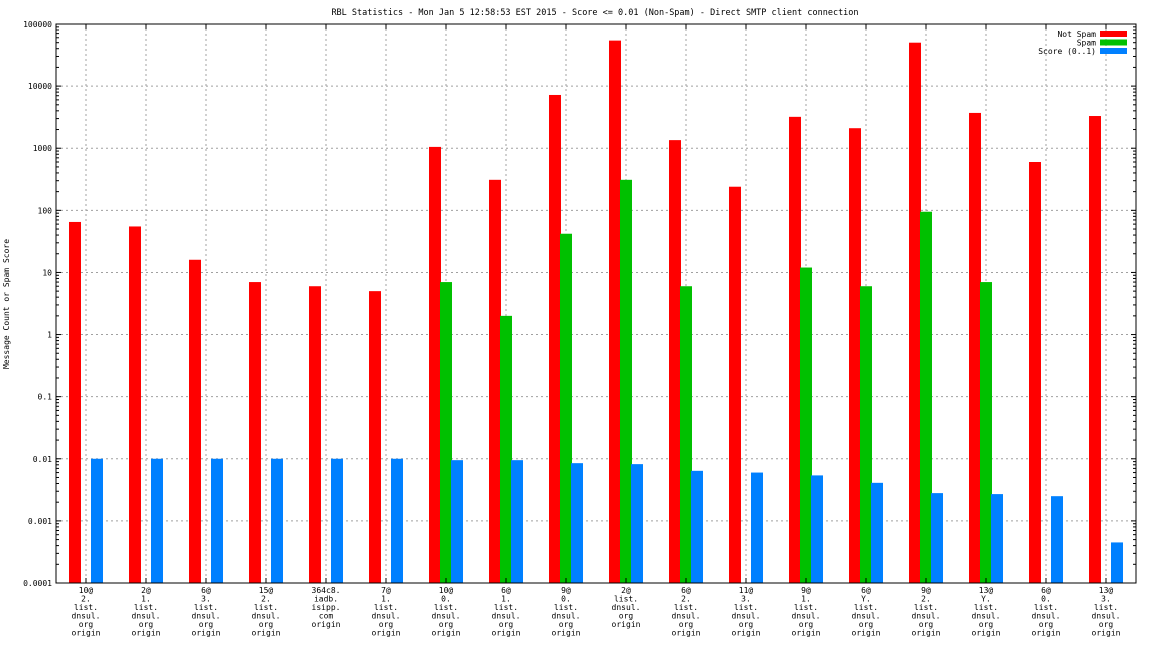  Describe the element at coordinates (266, 599) in the screenshot. I see `x-tick-label-line: 2.` at that location.